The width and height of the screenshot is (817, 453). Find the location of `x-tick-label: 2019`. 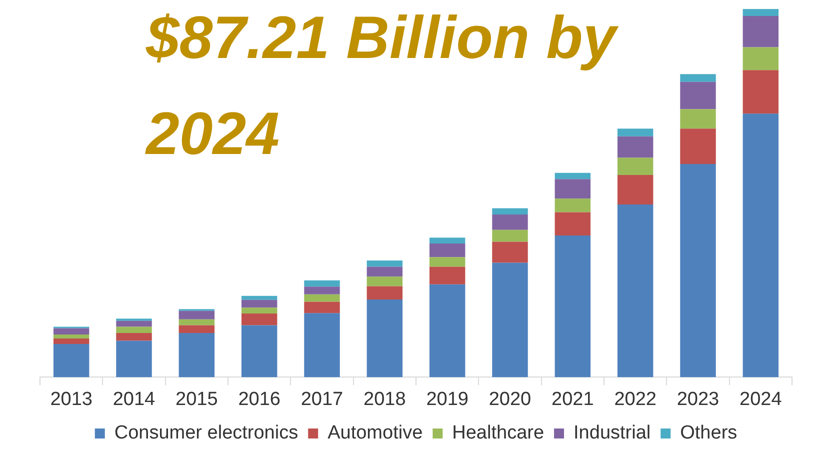

x-tick-label: 2019 is located at coordinates (447, 399).